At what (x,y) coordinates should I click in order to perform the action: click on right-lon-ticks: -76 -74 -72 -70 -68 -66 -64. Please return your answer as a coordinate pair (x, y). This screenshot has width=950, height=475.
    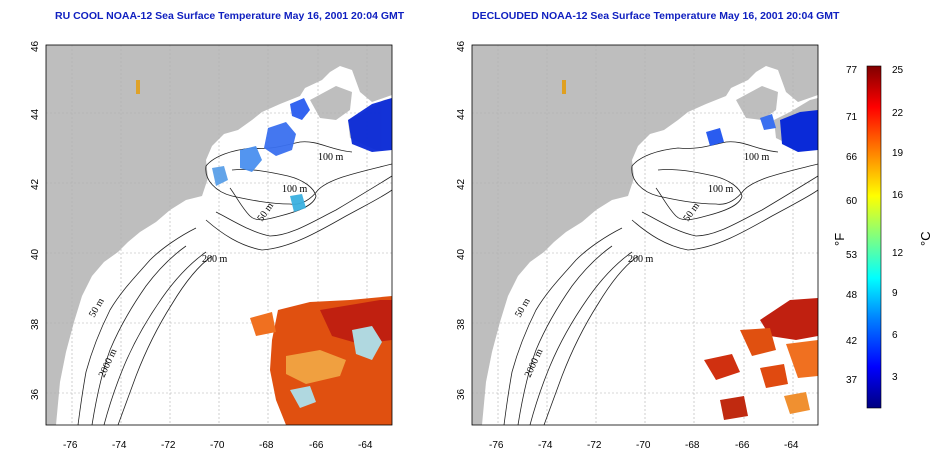
    Looking at the image, I should click on (644, 445).